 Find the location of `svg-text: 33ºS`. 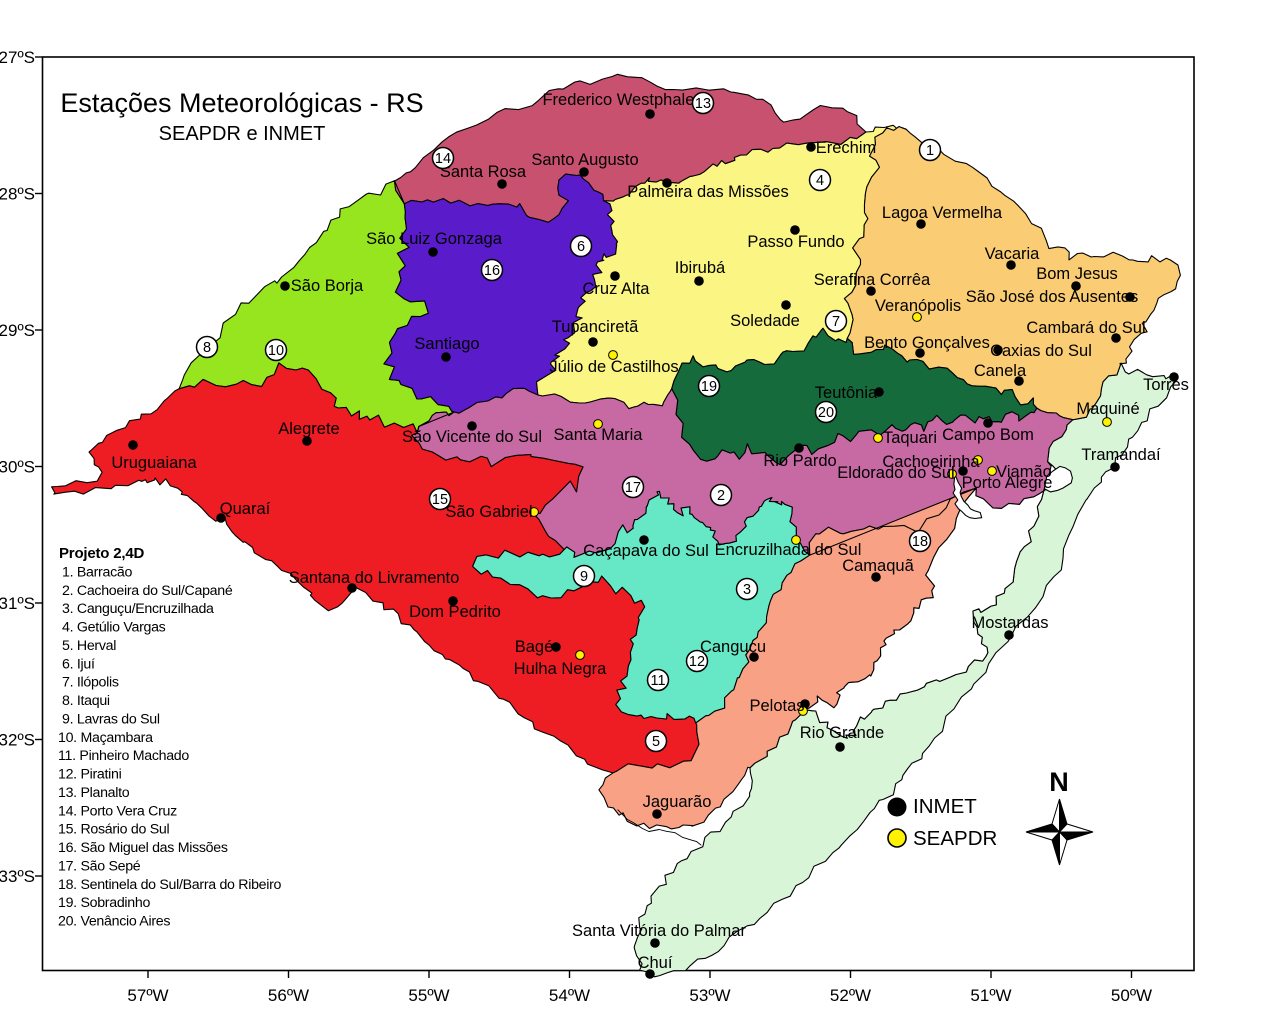

svg-text: 33ºS is located at coordinates (17, 876).